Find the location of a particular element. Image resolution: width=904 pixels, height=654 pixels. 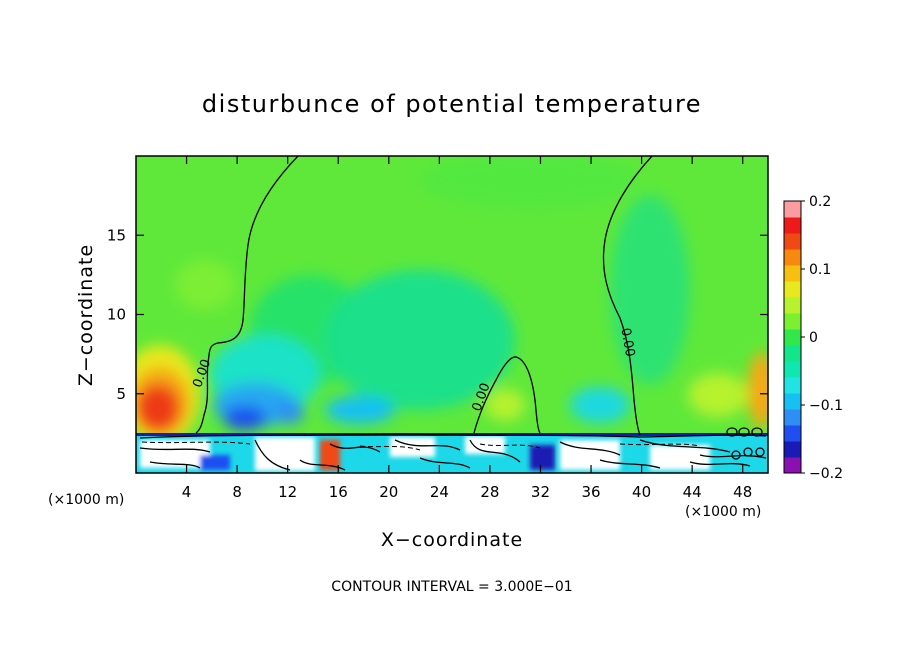

colorbar-tick-label: 0 is located at coordinates (813, 338).